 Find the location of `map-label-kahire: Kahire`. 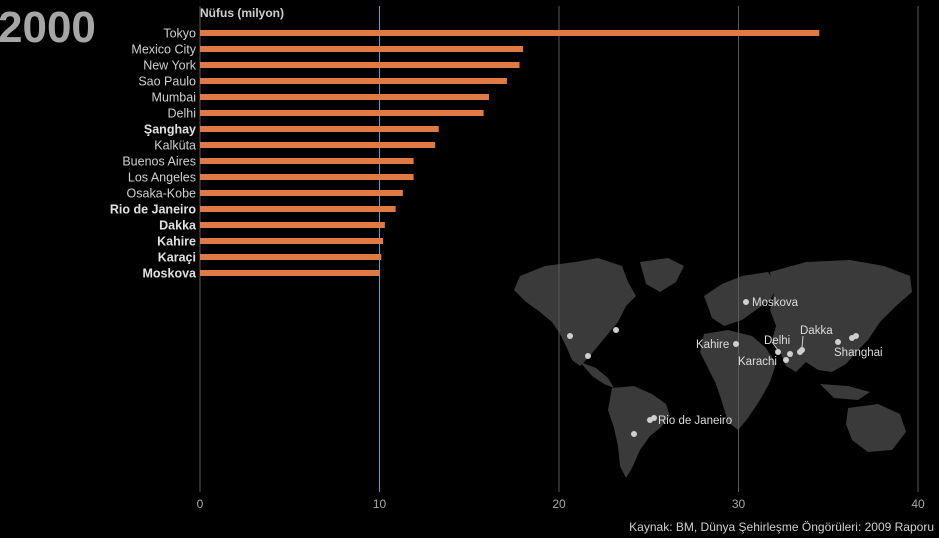

map-label-kahire: Kahire is located at coordinates (712, 345).